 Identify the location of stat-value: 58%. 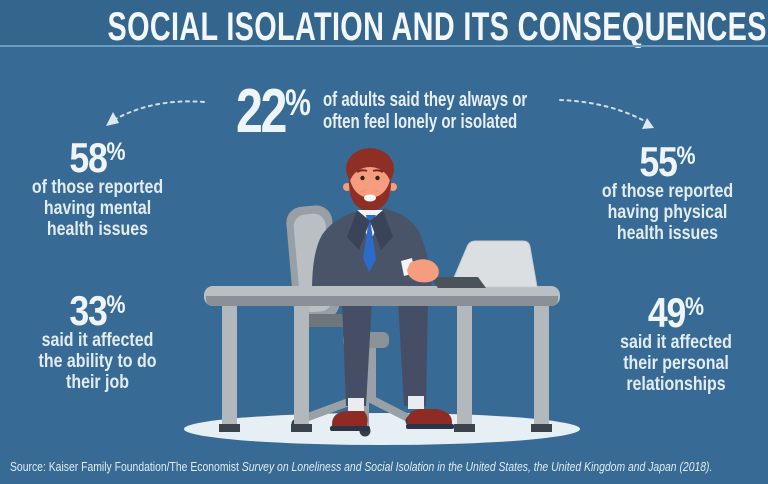
(98, 158).